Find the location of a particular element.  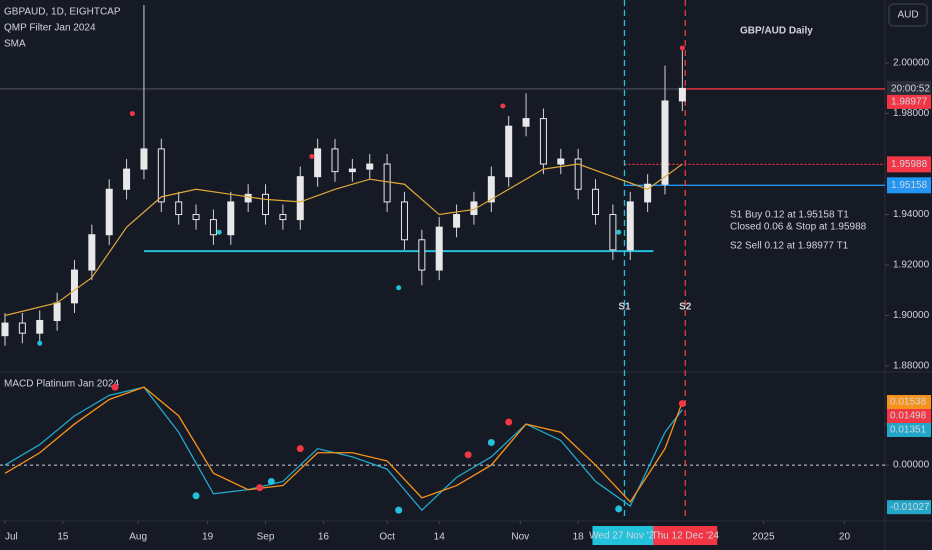

currency: AUD is located at coordinates (907, 15).